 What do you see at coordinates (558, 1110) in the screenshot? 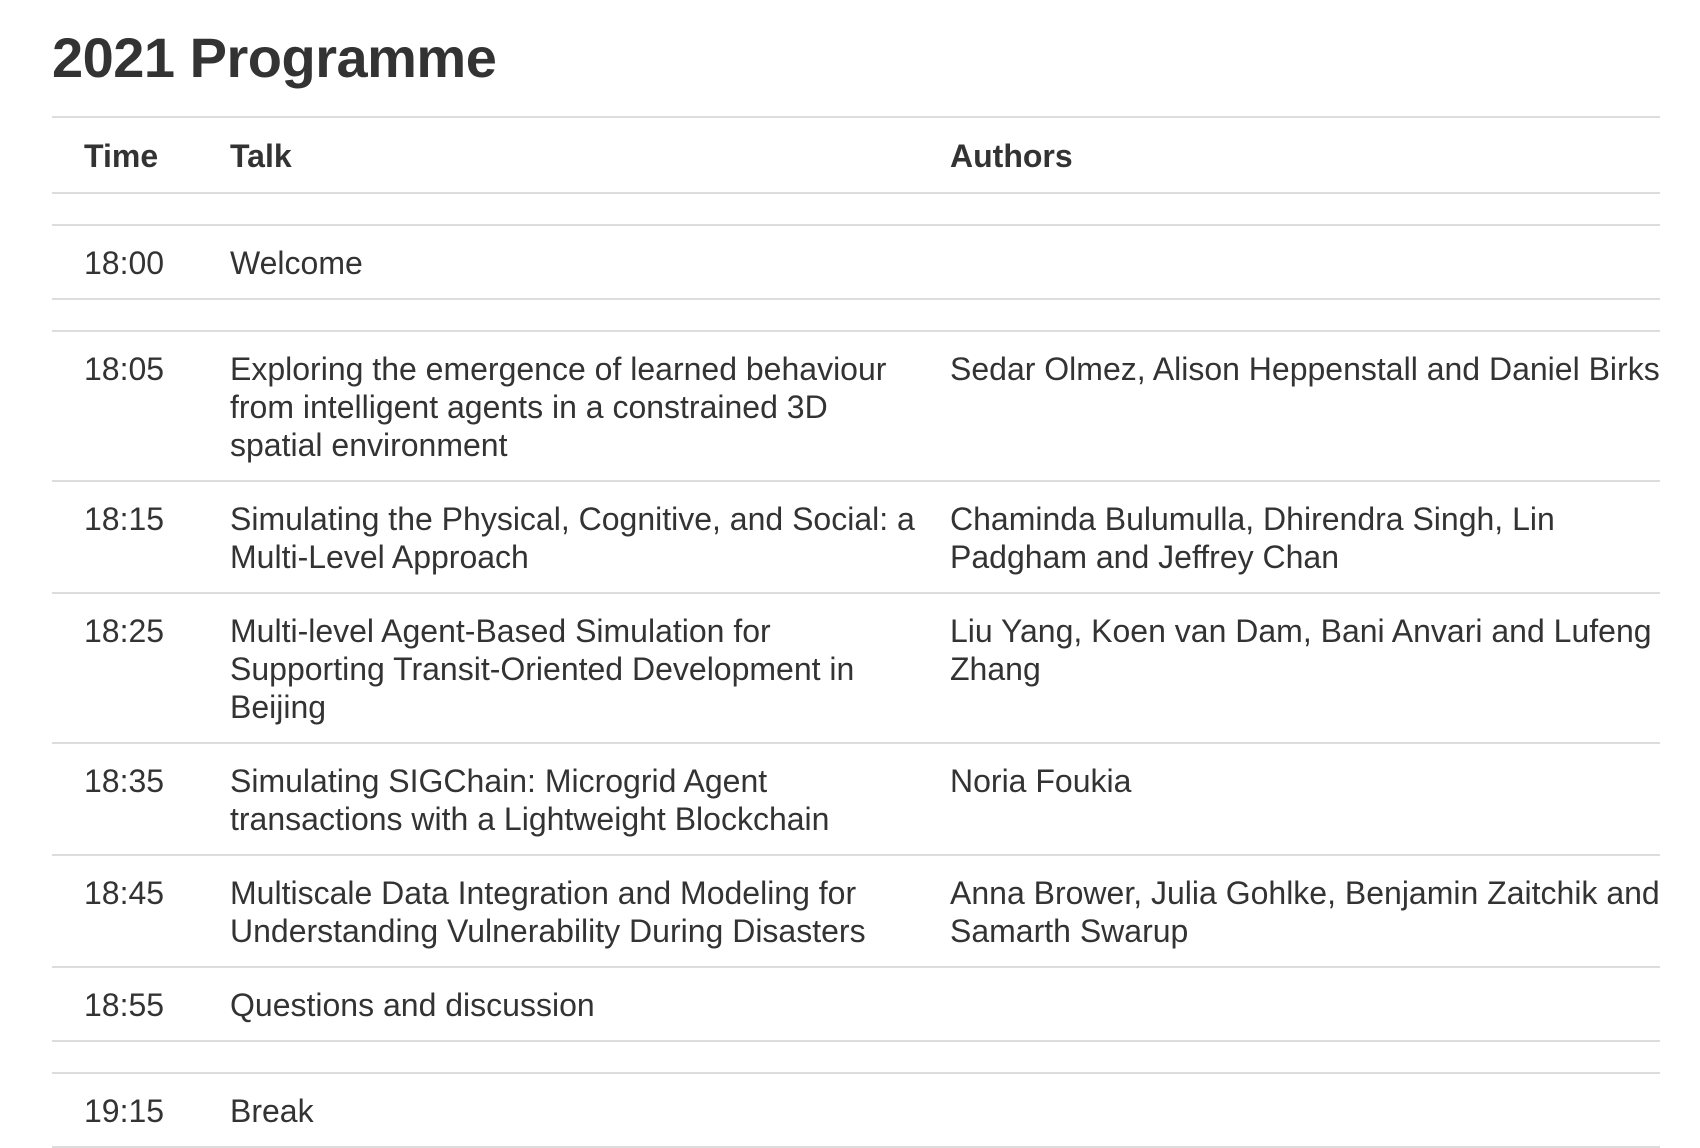
I see `talk-cell: Break` at bounding box center [558, 1110].